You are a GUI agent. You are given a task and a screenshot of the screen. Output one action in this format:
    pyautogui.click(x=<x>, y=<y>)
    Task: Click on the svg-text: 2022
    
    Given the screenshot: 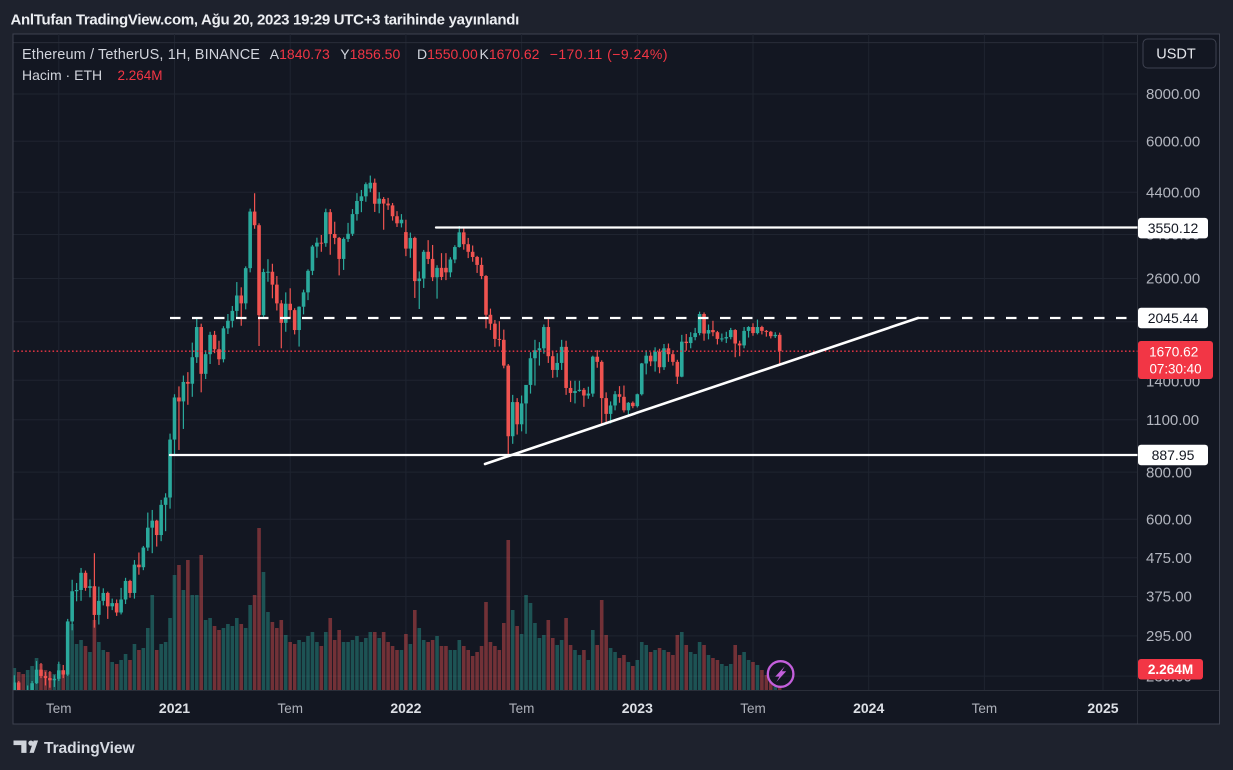 What is the action you would take?
    pyautogui.click(x=405, y=708)
    